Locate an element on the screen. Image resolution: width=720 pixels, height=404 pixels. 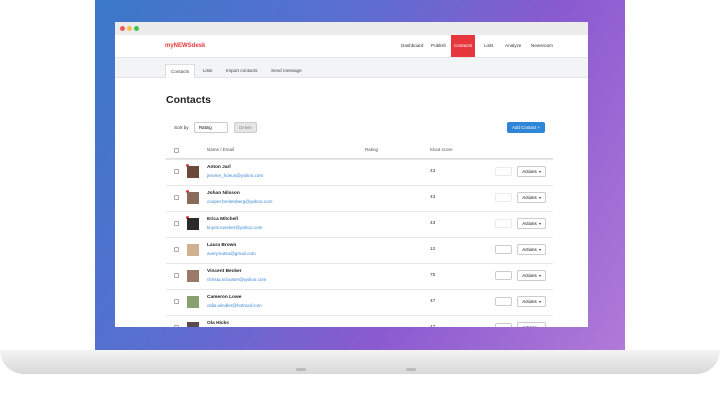
contact-name: Anton Jarl is located at coordinates (219, 167).